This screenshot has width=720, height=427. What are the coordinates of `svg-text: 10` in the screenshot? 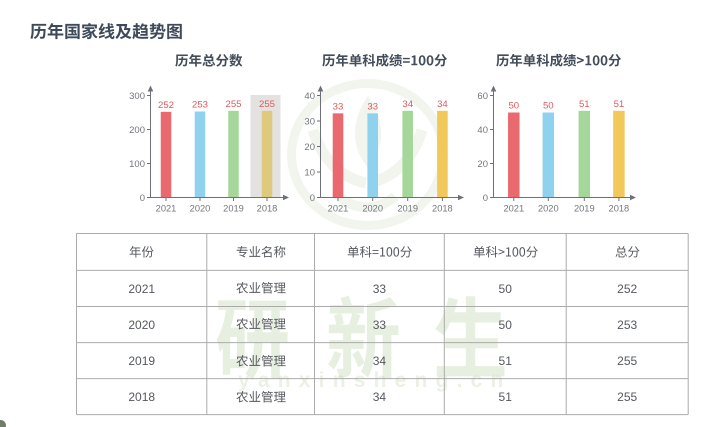 It's located at (309, 172).